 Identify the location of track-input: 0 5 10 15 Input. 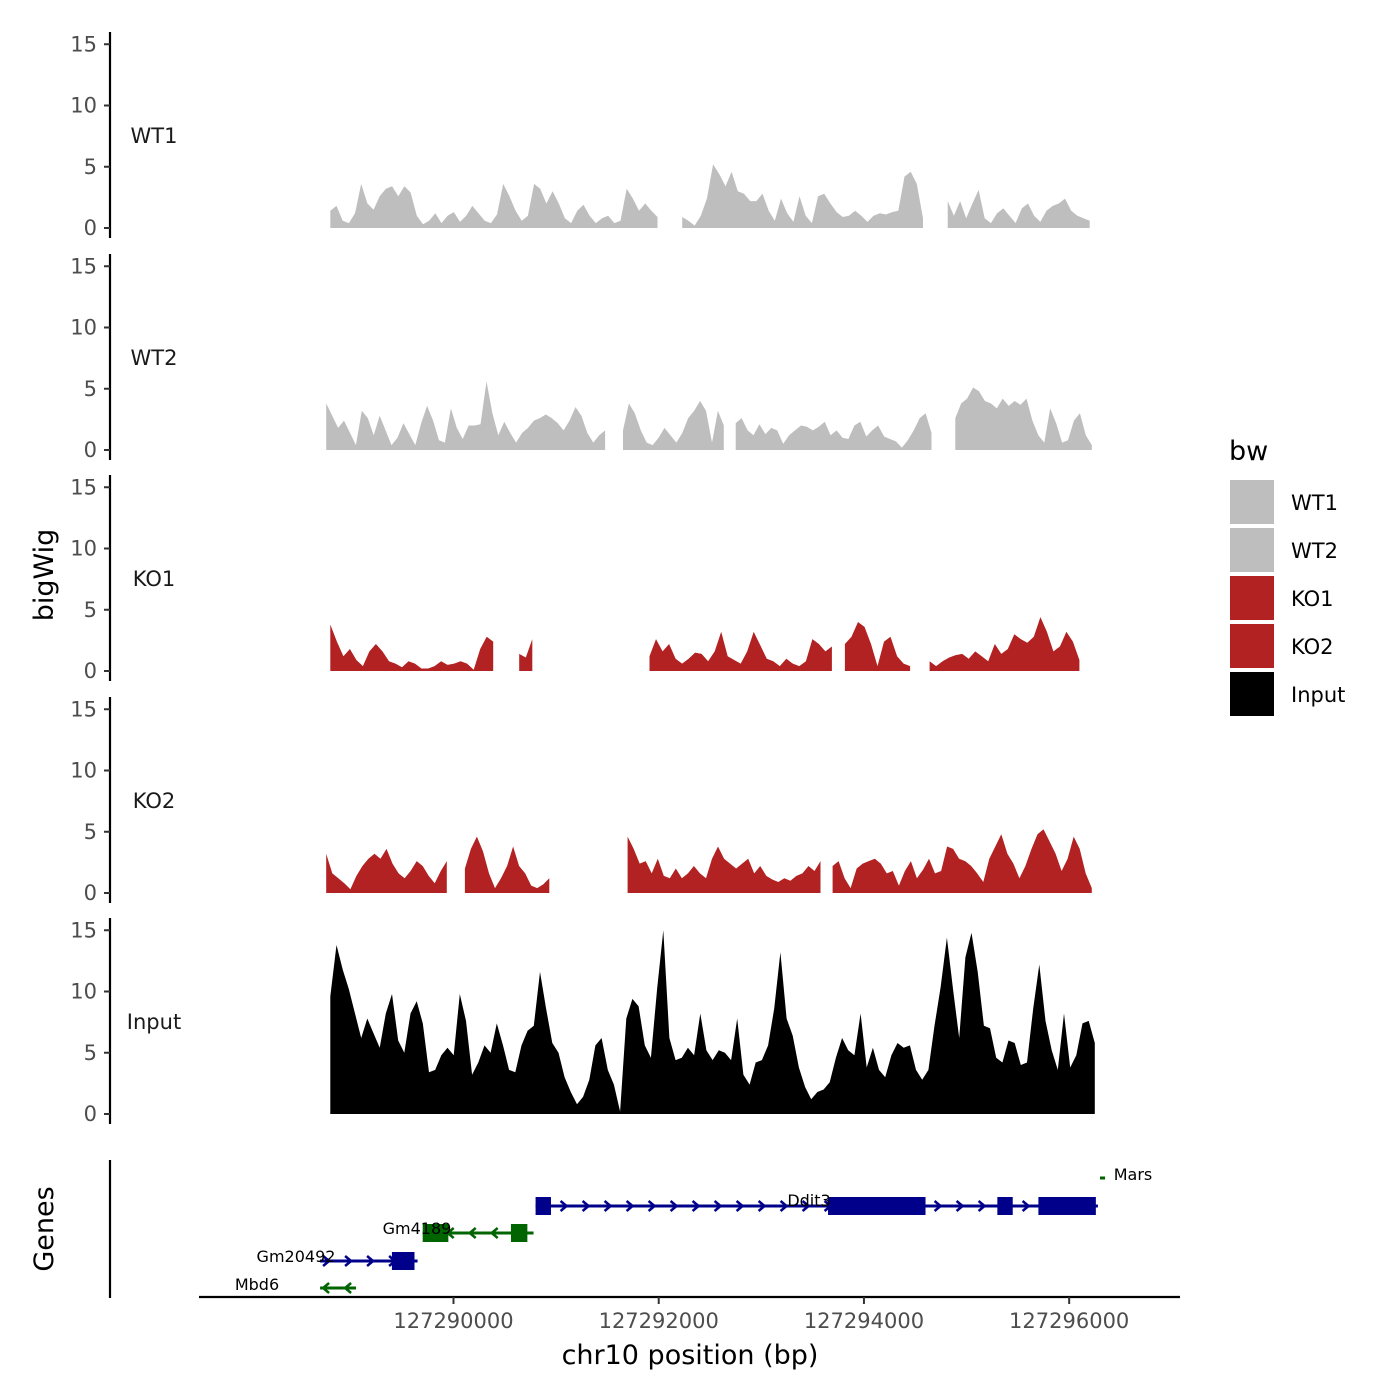
(582, 1022).